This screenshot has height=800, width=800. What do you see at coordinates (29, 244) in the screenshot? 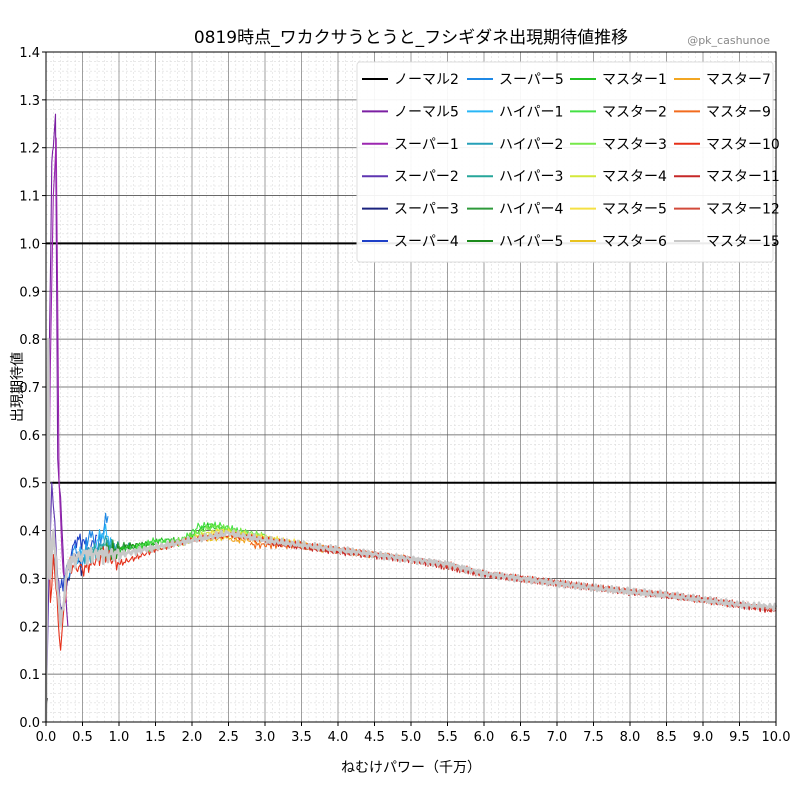
I see `y-tick-label: 1.0` at bounding box center [29, 244].